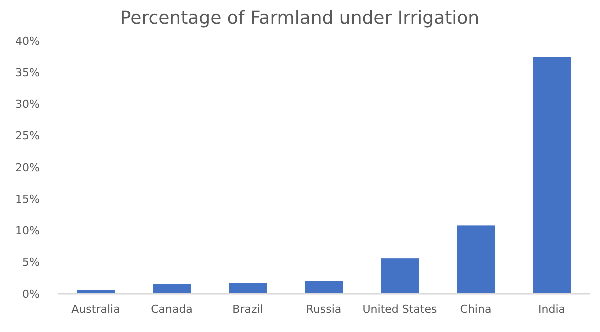 The height and width of the screenshot is (332, 600). What do you see at coordinates (28, 199) in the screenshot?
I see `y-tick-label: 15%` at bounding box center [28, 199].